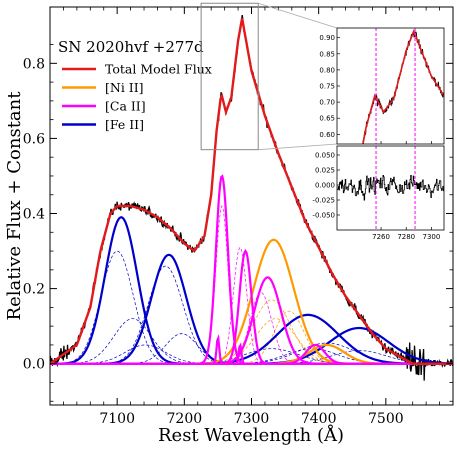 The image size is (457, 449). Describe the element at coordinates (125, 106) in the screenshot. I see `legend-label: [Ca II]` at that location.